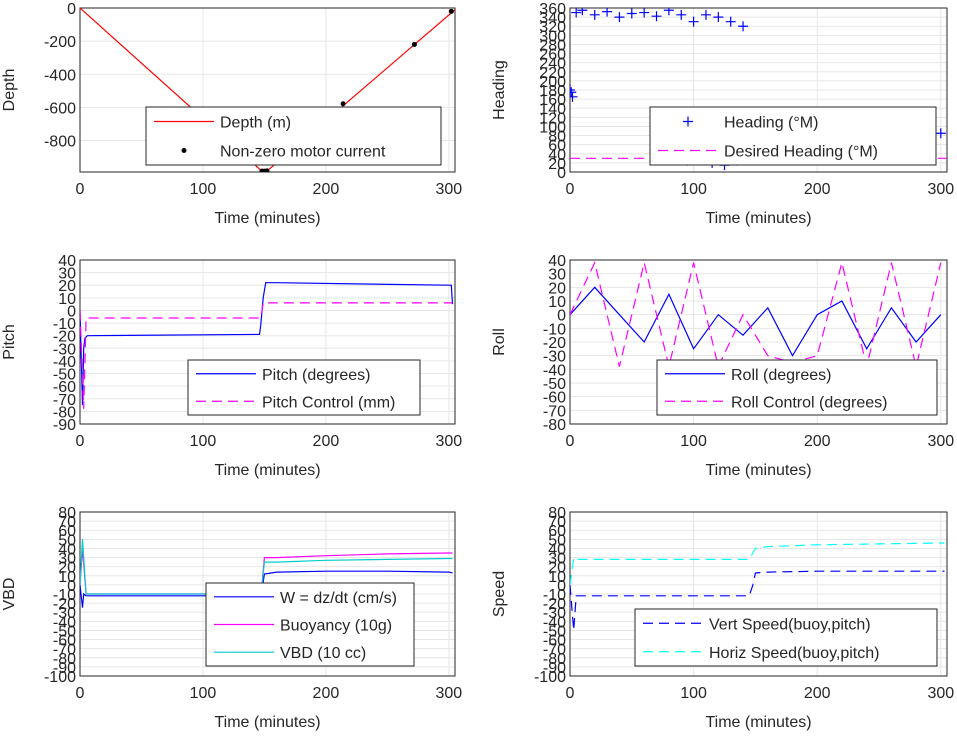 This screenshot has width=957, height=736. What do you see at coordinates (328, 402) in the screenshot?
I see `legend-label: Pitch Control (mm)` at bounding box center [328, 402].